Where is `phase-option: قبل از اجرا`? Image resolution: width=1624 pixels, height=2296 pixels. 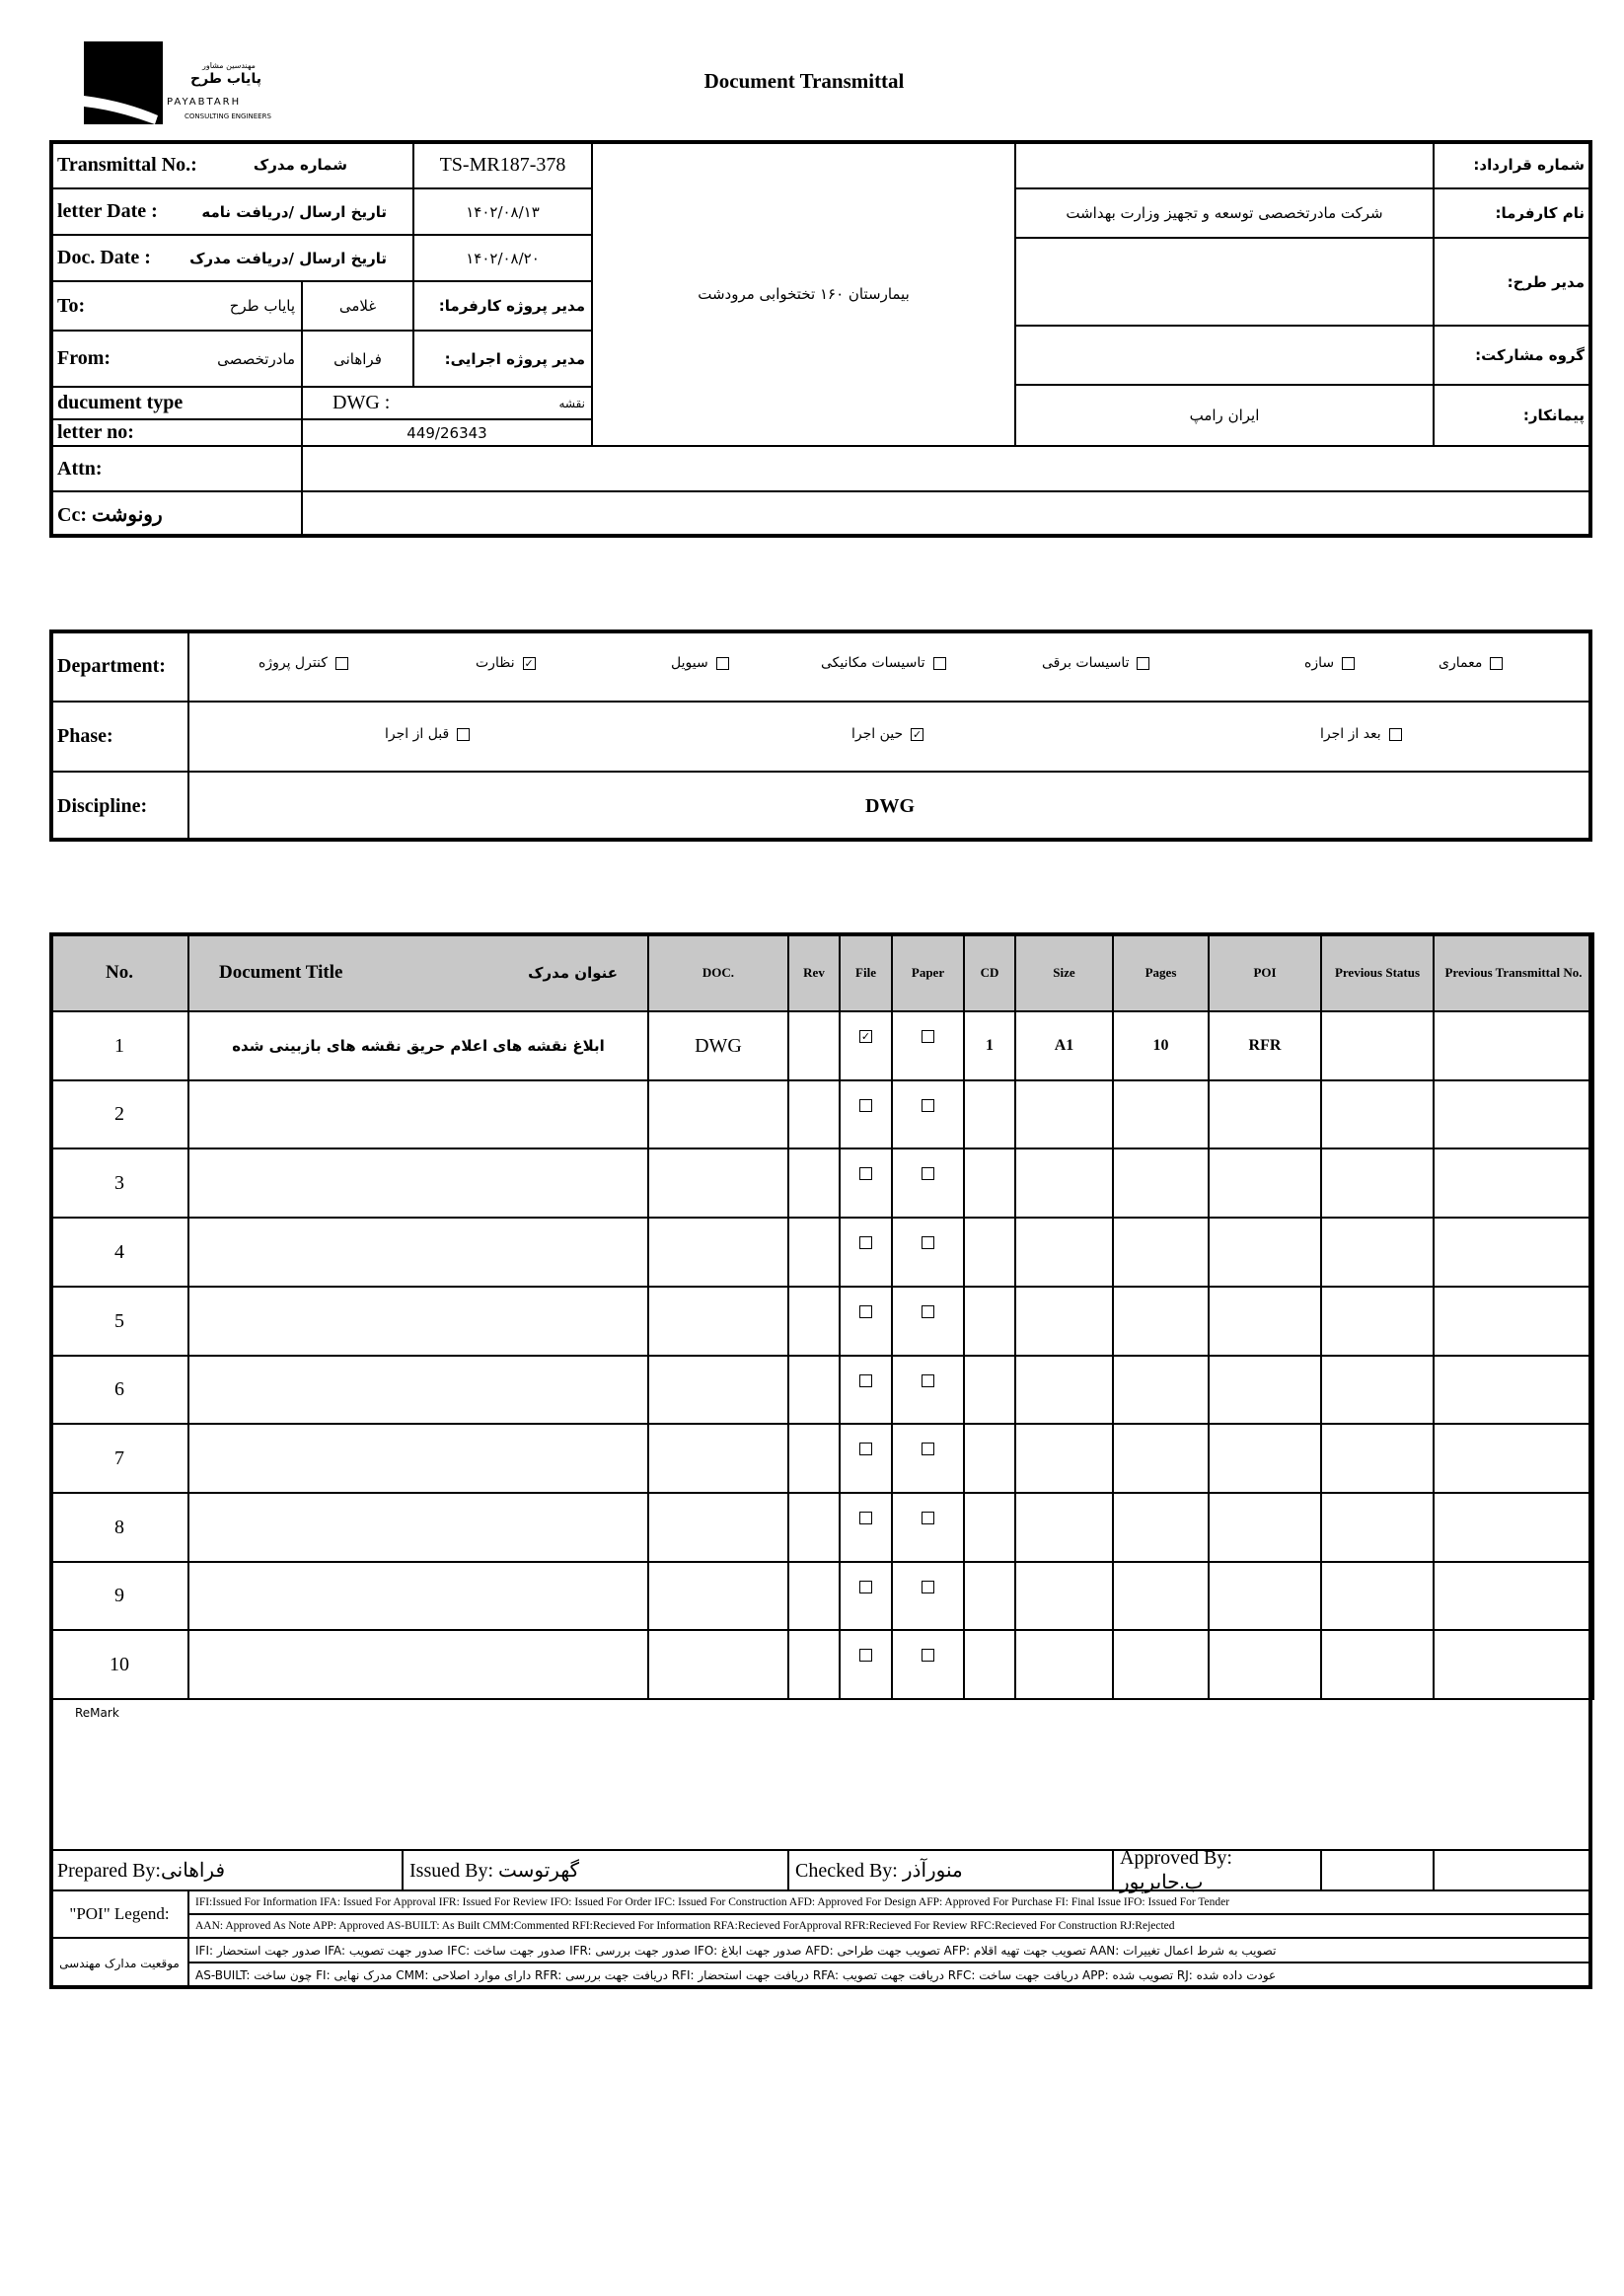
phase-option: قبل از اجرا is located at coordinates (428, 734).